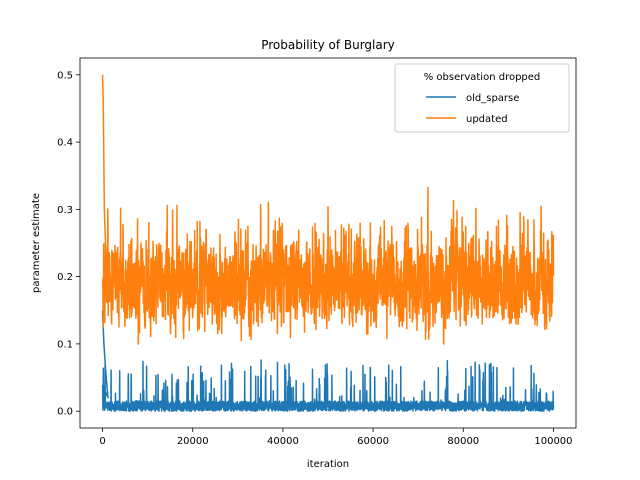  I want to click on x-tick-label: 40000, so click(283, 441).